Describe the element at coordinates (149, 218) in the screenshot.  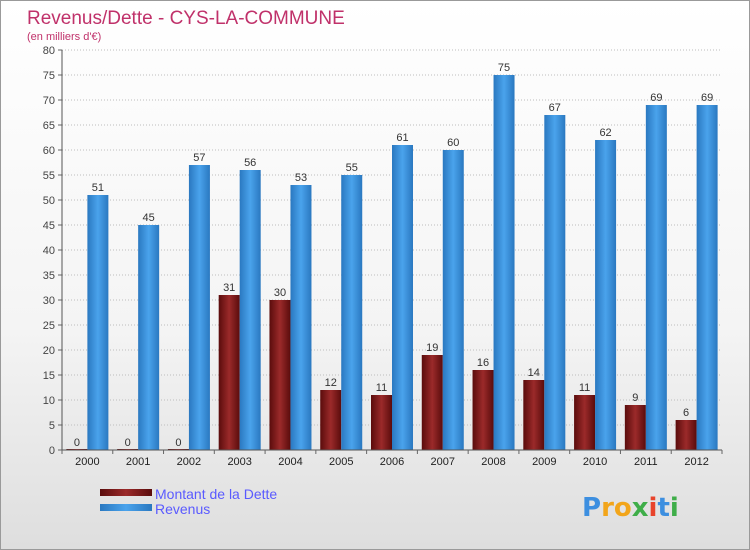
I see `bar-revenus-label: 45` at that location.